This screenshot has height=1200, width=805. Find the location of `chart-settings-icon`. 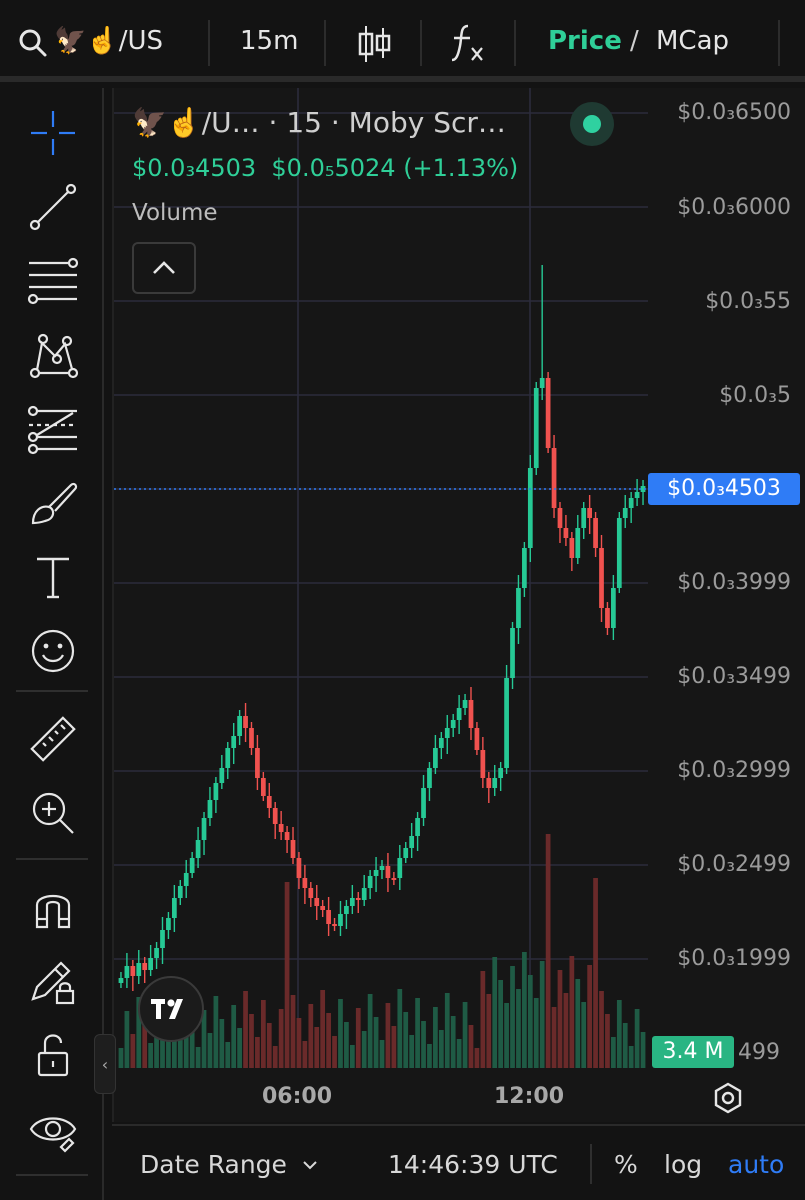

chart-settings-icon is located at coordinates (728, 1098).